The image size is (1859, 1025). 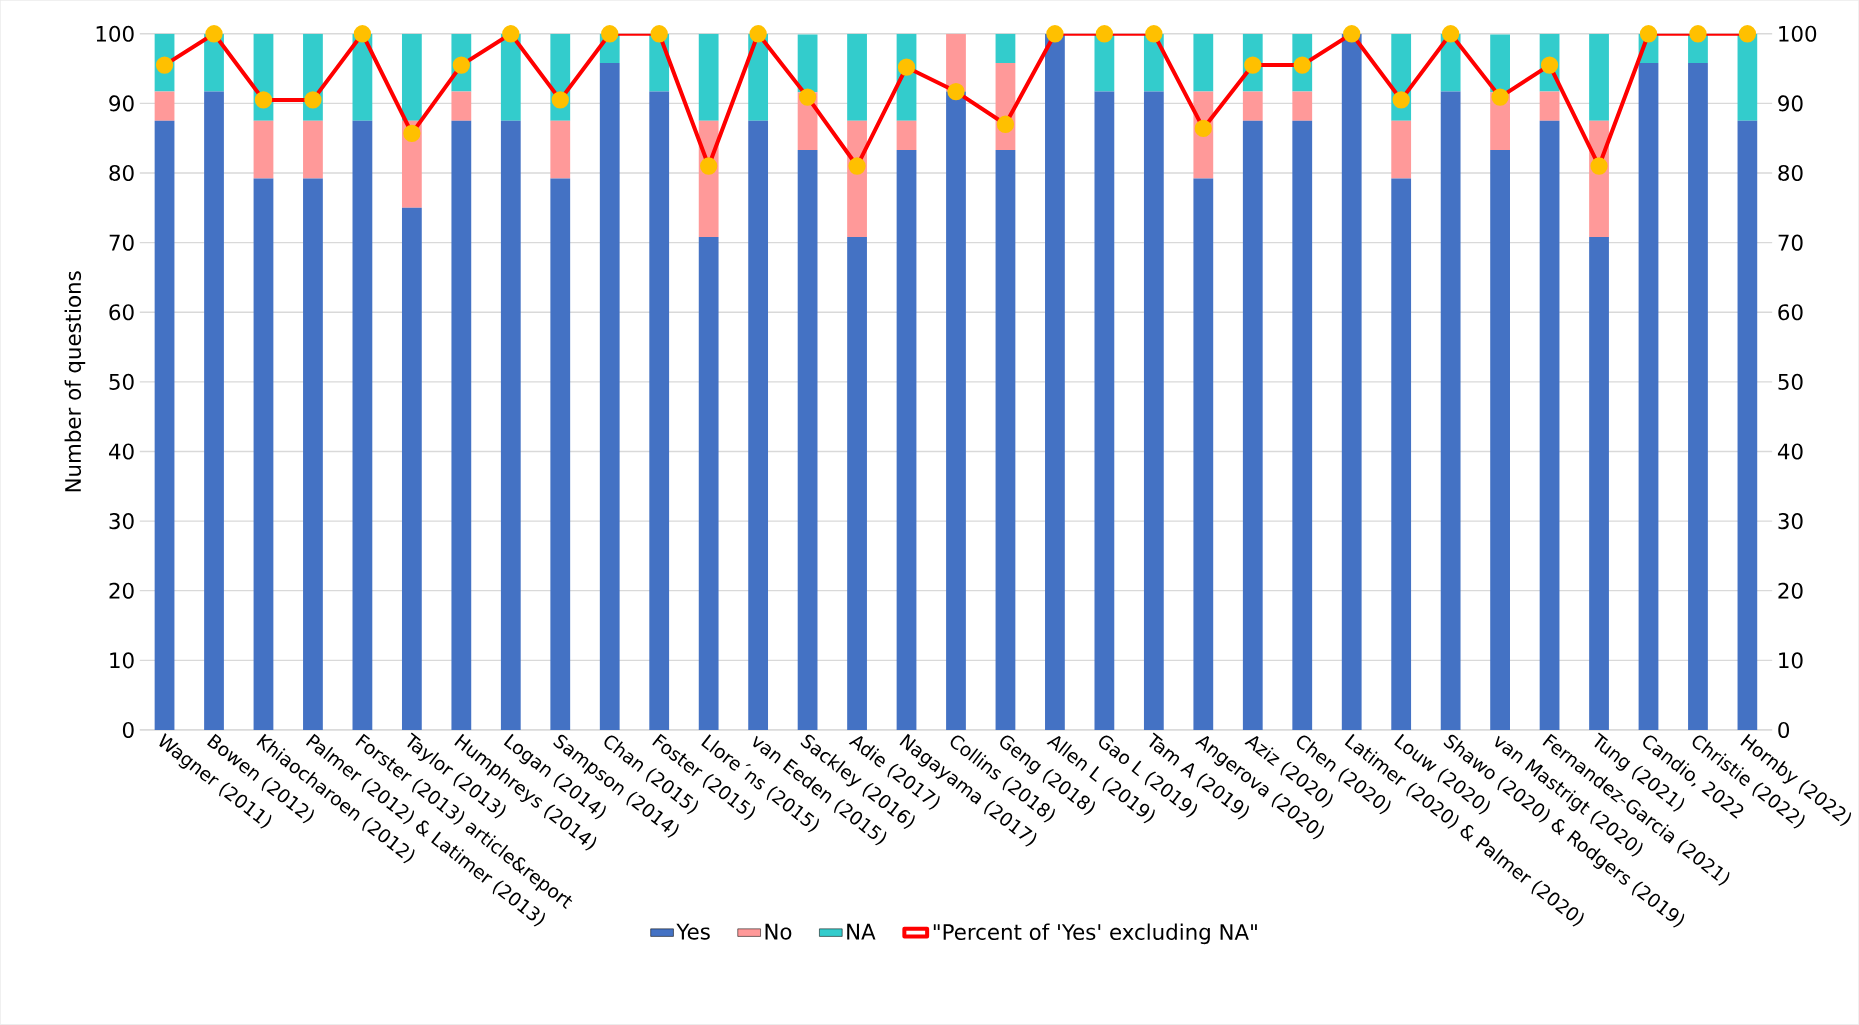 What do you see at coordinates (1790, 173) in the screenshot?
I see `y2-tick-label: 80` at bounding box center [1790, 173].